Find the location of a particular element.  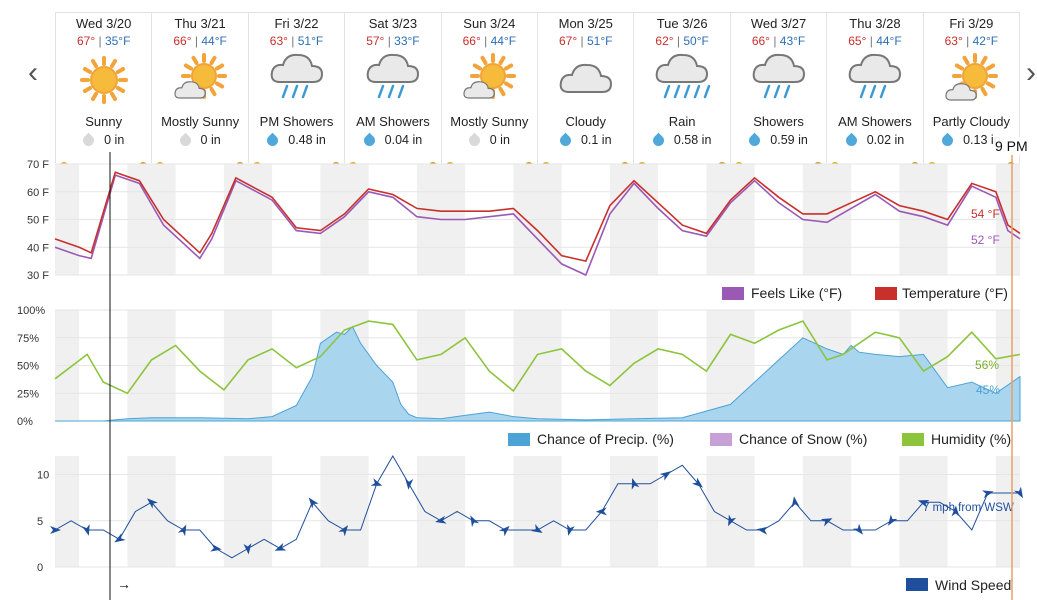

current-time-label: 9 PM is located at coordinates (1011, 146).